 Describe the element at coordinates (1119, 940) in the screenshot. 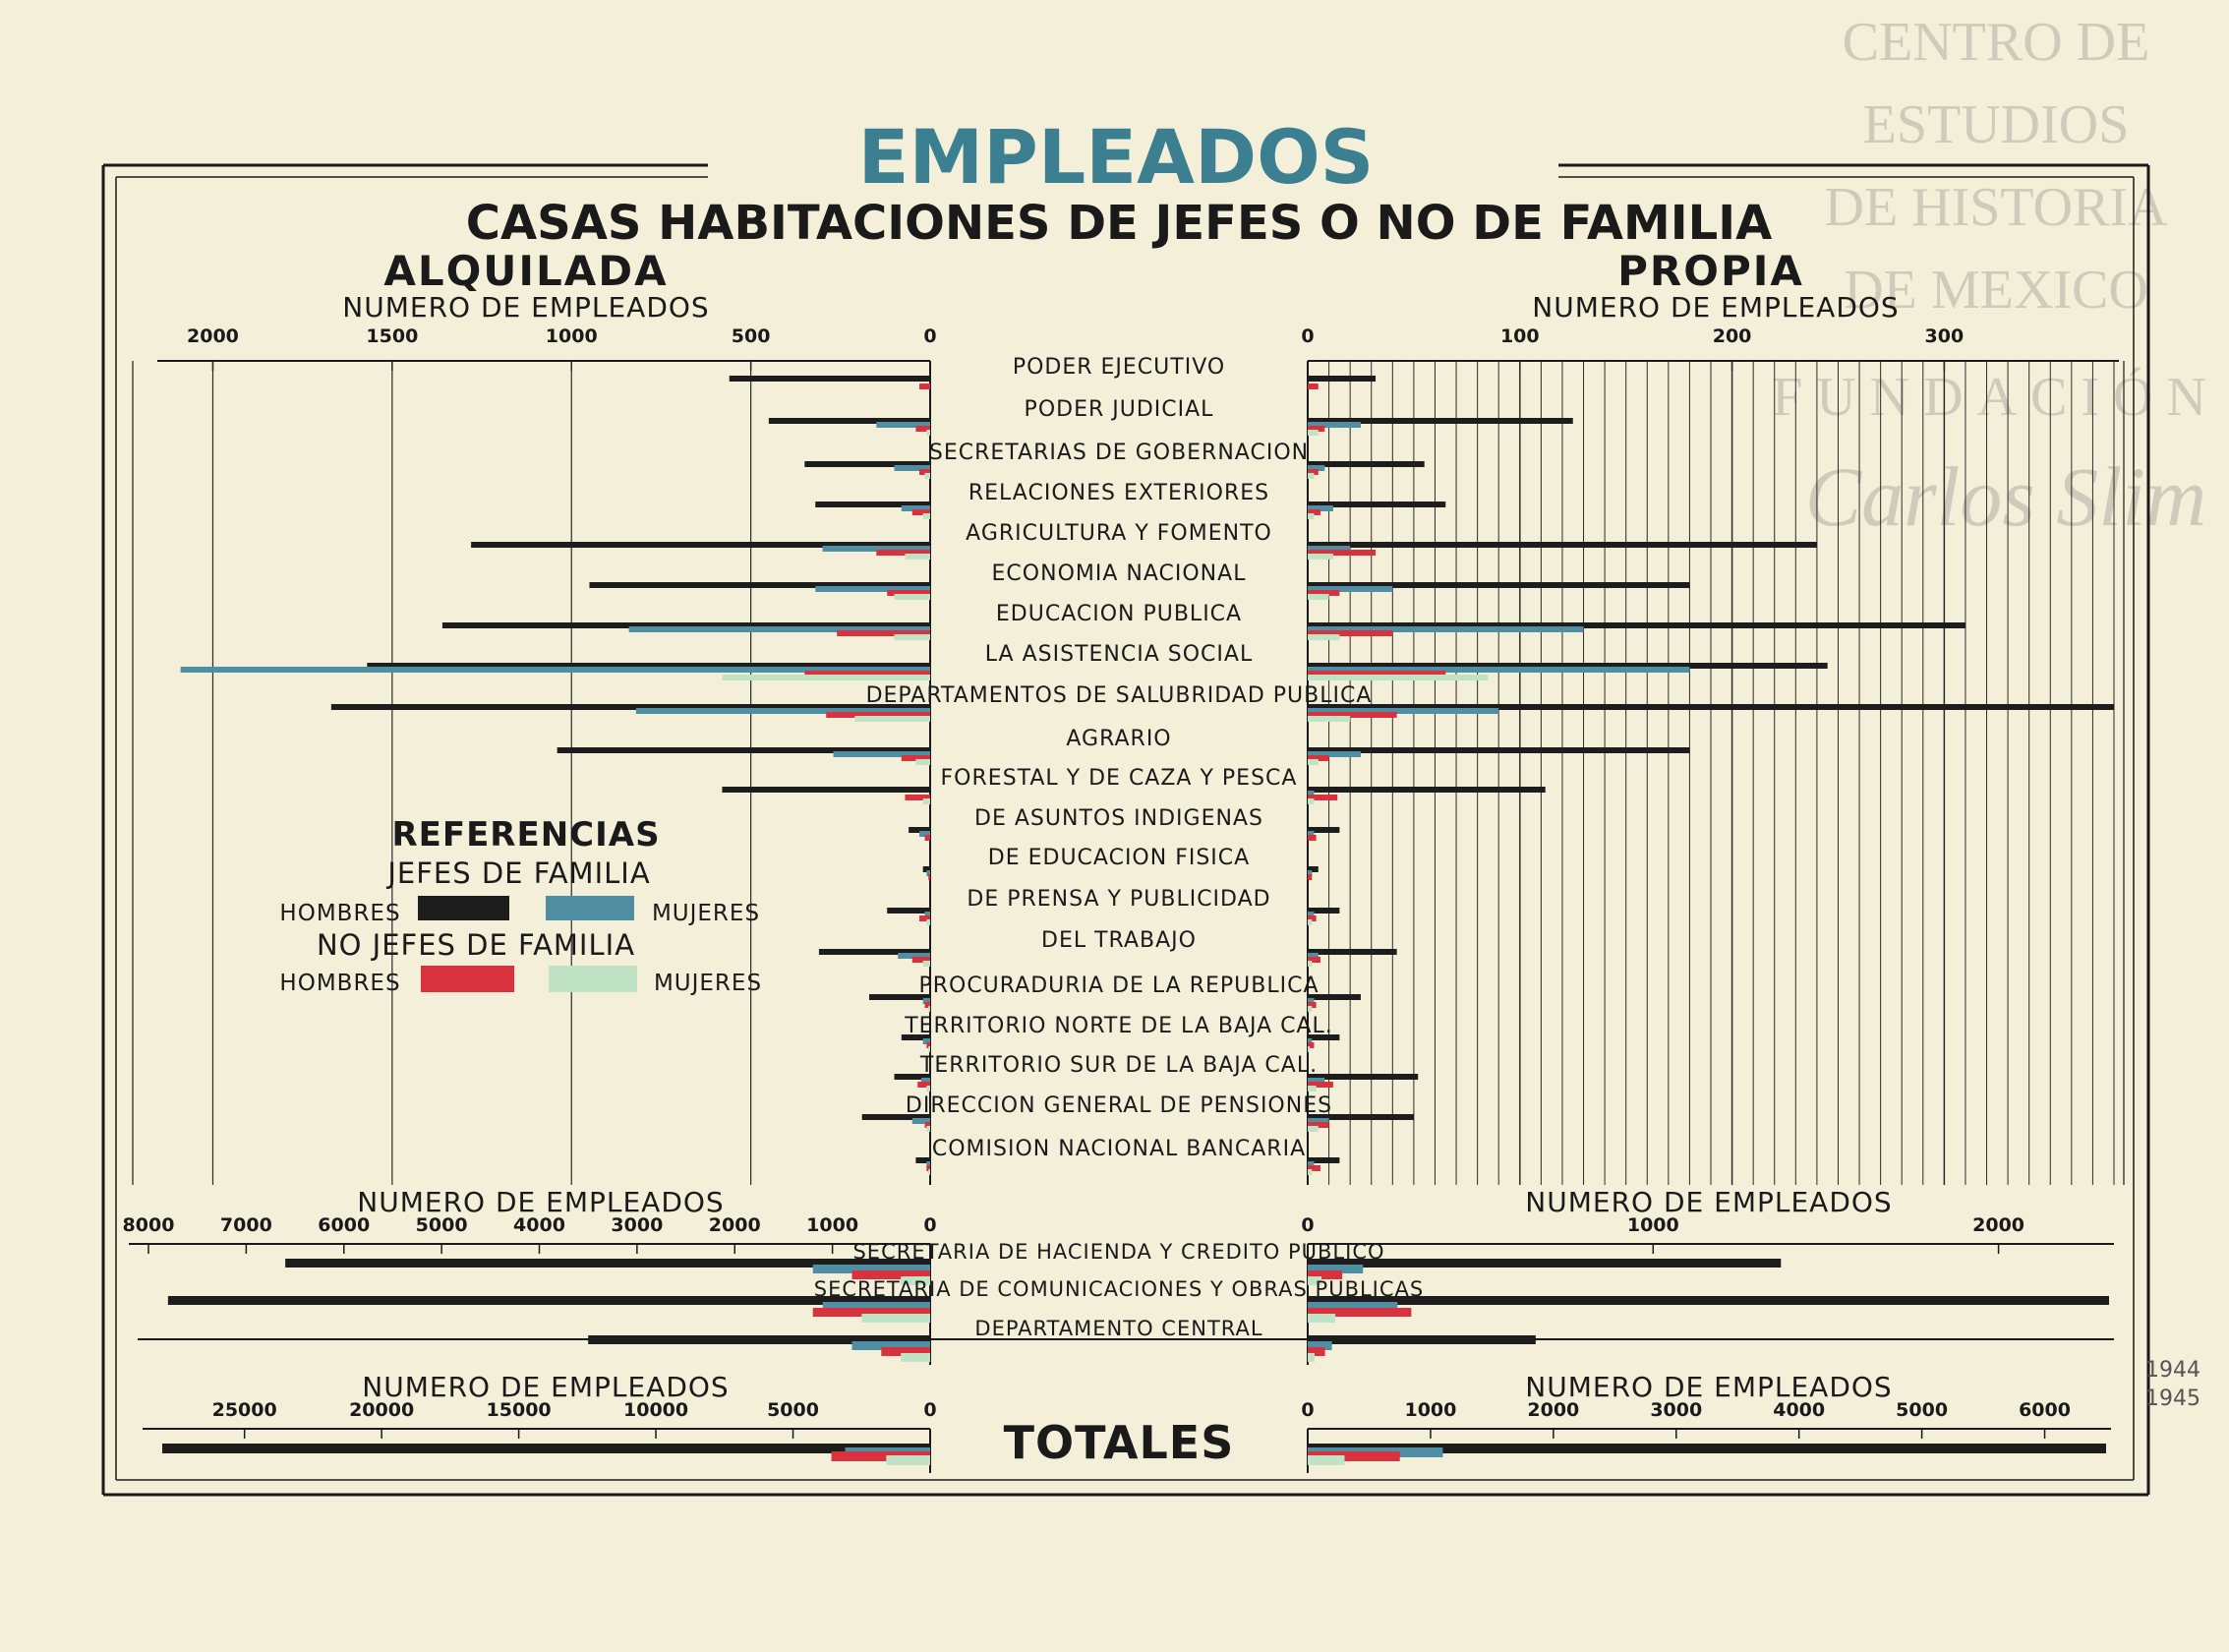

I see `category-label: DEL TRABAJO` at that location.